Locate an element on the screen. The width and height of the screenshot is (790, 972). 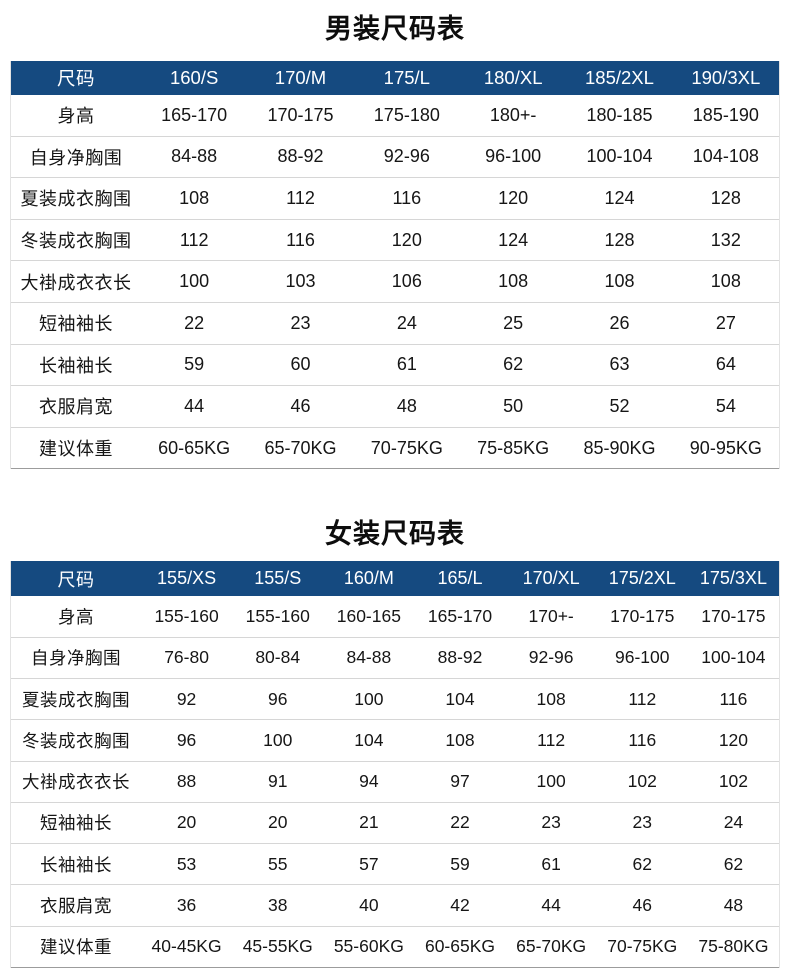
header-size-cell: 170/XL is located at coordinates (551, 578).